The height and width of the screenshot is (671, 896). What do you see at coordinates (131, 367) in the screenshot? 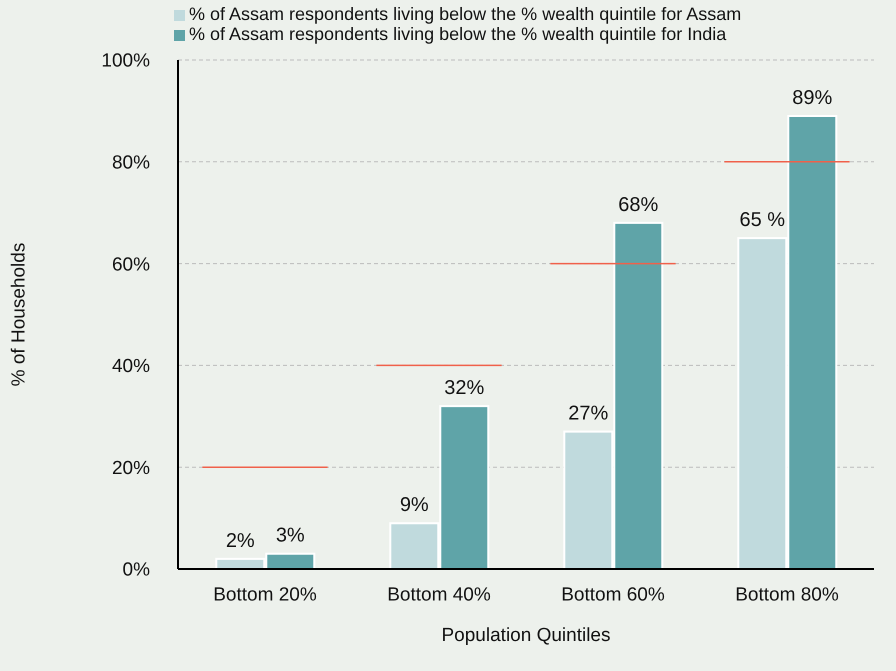
I see `y-tick-label: 40%` at bounding box center [131, 367].